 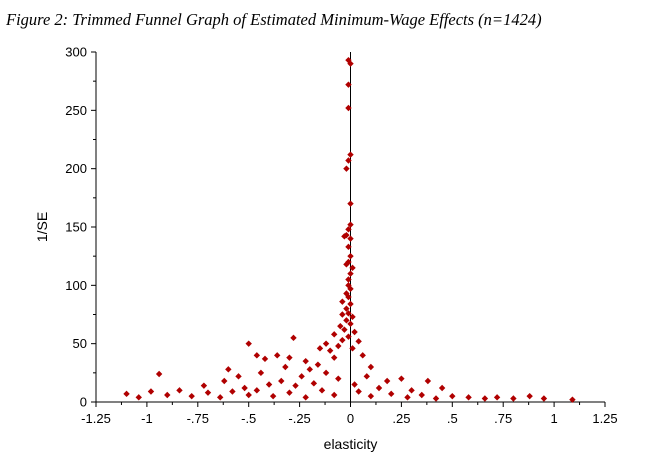 I want to click on x-axis-label: elasticity, so click(x=351, y=444).